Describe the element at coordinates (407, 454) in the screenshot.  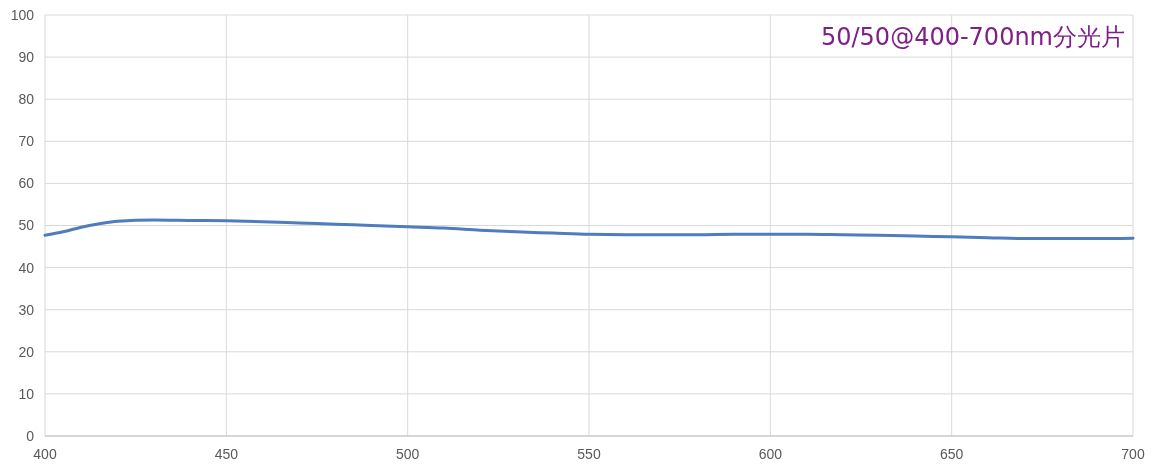
I see `x-tick-label: 500` at that location.